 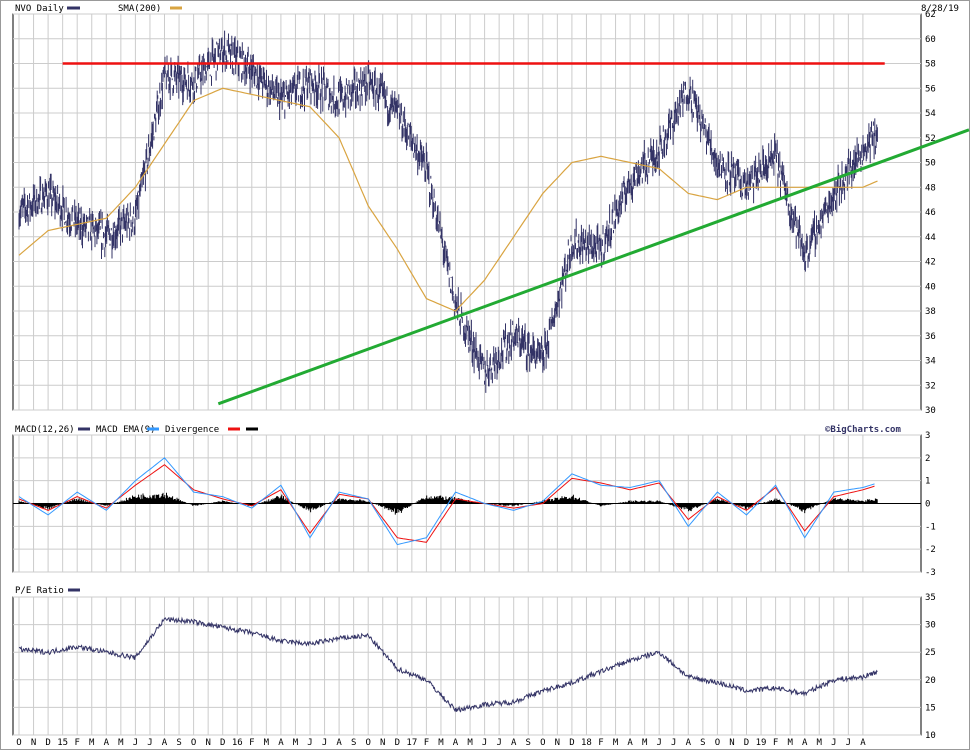 I want to click on x-tick-label: 19, so click(x=761, y=743).